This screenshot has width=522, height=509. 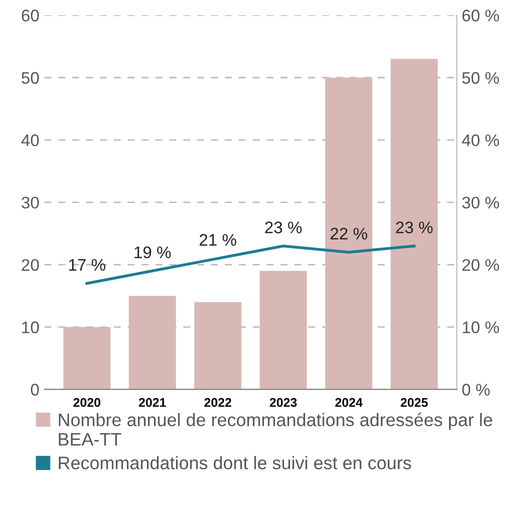 I want to click on y2-tick-label: 0 %, so click(x=476, y=390).